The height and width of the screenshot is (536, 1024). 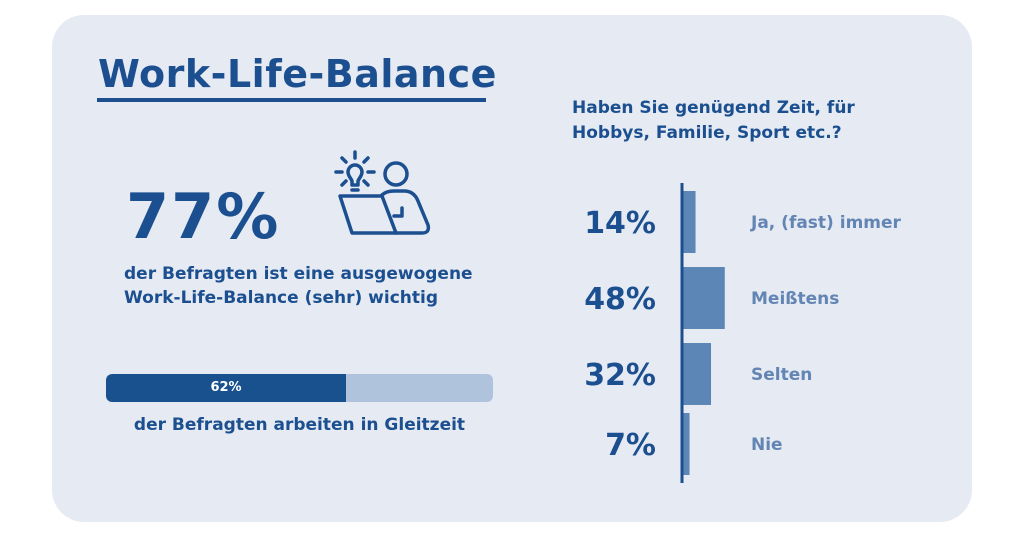 What do you see at coordinates (281, 298) in the screenshot?
I see `importance-description-line2: Work-Life-Balance (sehr) wichtig` at bounding box center [281, 298].